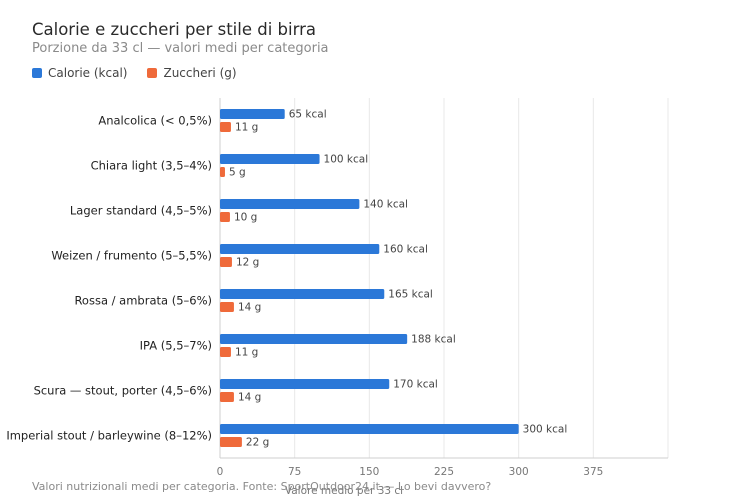  I want to click on category-label-7: Imperial stout / barleywine (8–12%), so click(109, 436).